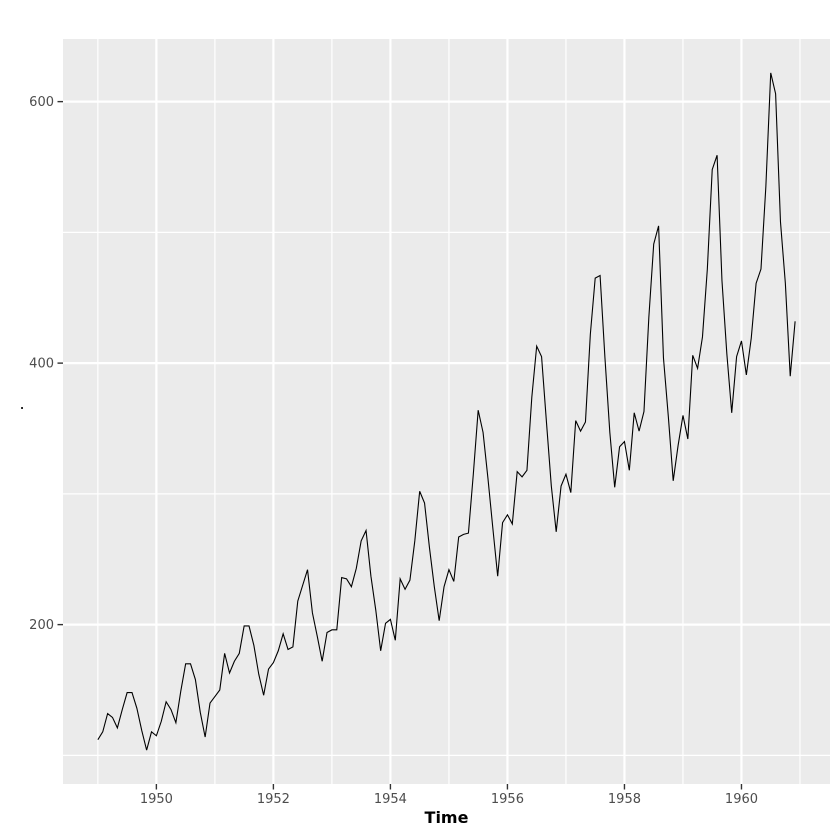  Describe the element at coordinates (41, 625) in the screenshot. I see `y-axis-tick-label: 200` at that location.